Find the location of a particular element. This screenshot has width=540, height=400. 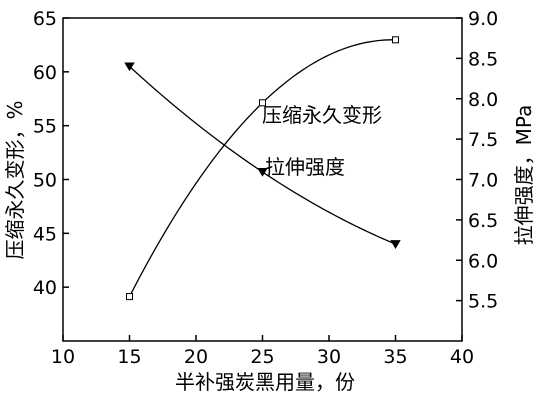

y-left-tick-label: 65 is located at coordinates (45, 19).